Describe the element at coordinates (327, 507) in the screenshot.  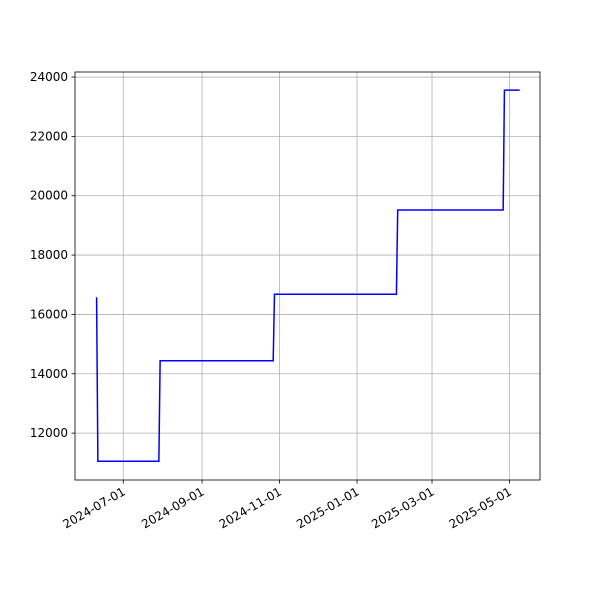
I see `x-tick-label: 2025-01-01` at that location.